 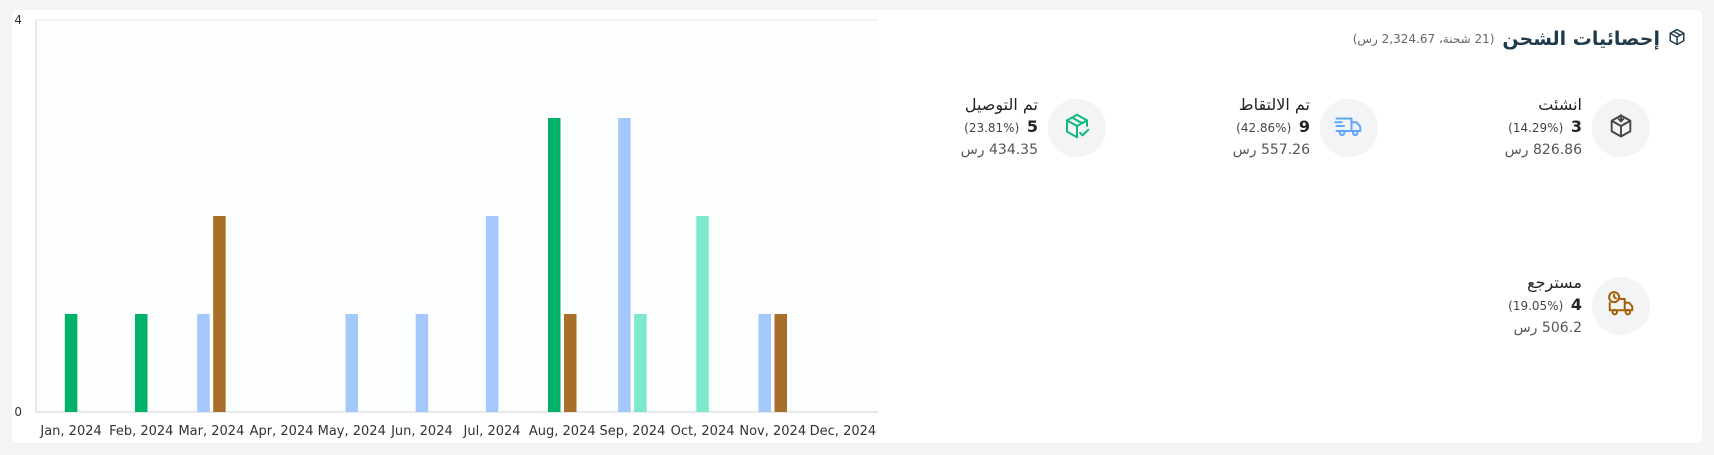 What do you see at coordinates (211, 431) in the screenshot?
I see `x-tick-label: Mar, 2024` at bounding box center [211, 431].